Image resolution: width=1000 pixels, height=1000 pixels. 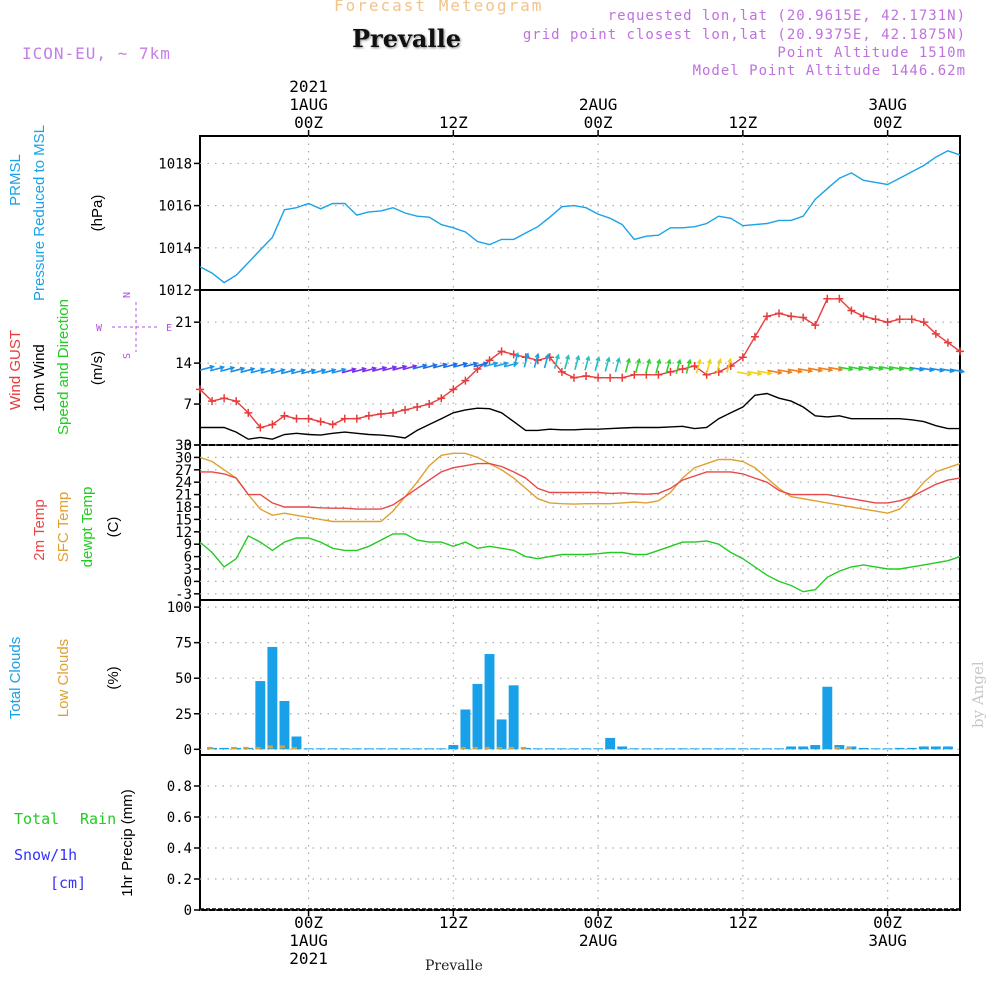 What do you see at coordinates (580, 677) in the screenshot?
I see `clouds-frame` at bounding box center [580, 677].